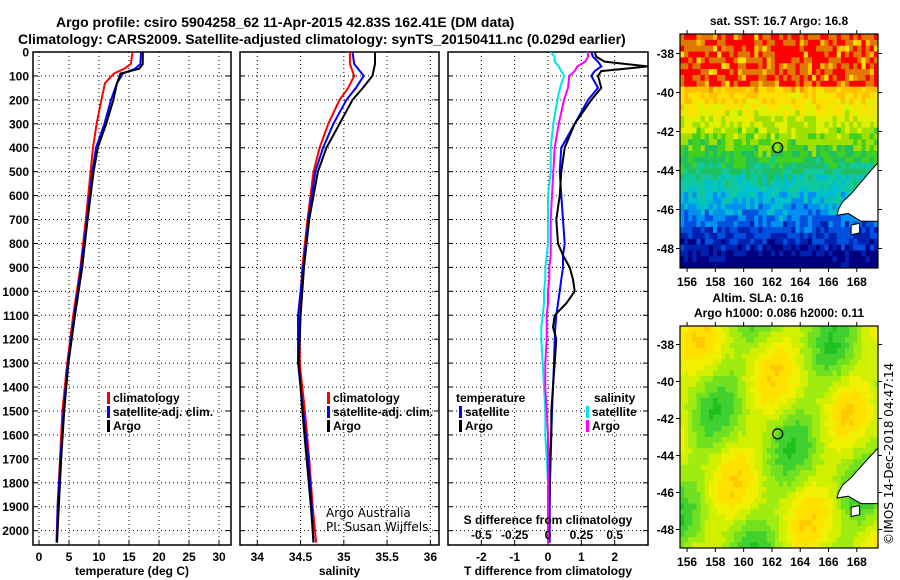 Image resolution: width=900 pixels, height=580 pixels. I want to click on lat-tick-label: -48, so click(666, 249).